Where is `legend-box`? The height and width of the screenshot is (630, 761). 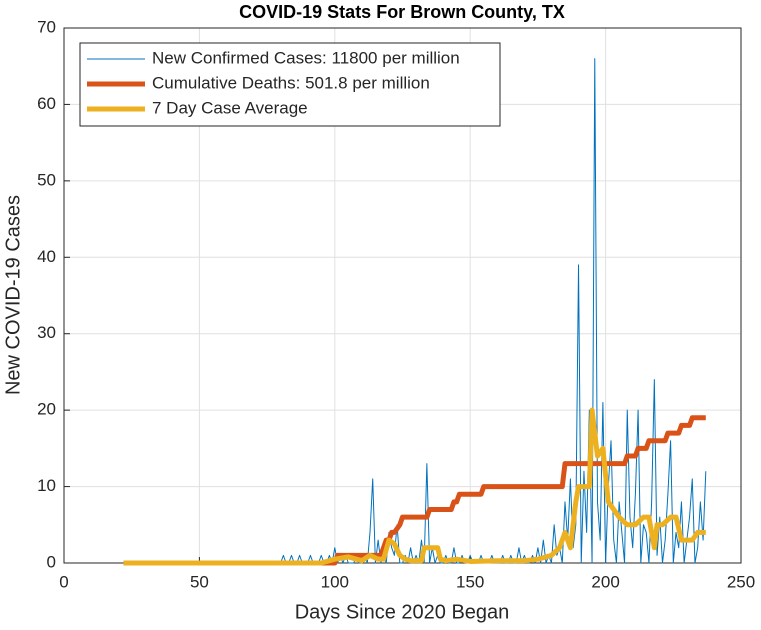
legend-box is located at coordinates (290, 84).